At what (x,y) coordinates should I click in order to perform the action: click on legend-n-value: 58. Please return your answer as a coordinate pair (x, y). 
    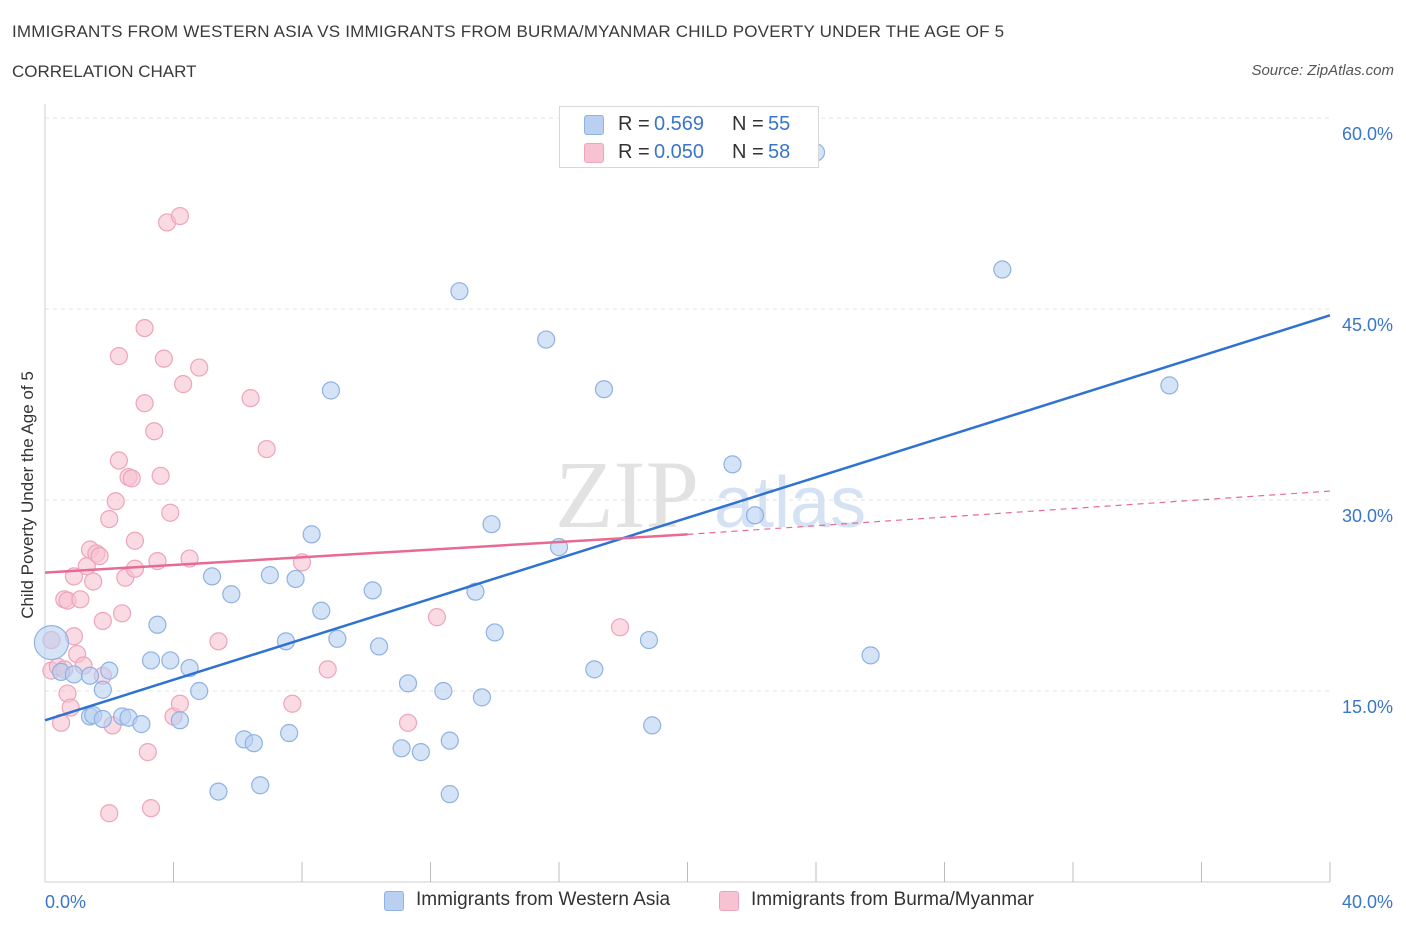
    Looking at the image, I should click on (779, 152).